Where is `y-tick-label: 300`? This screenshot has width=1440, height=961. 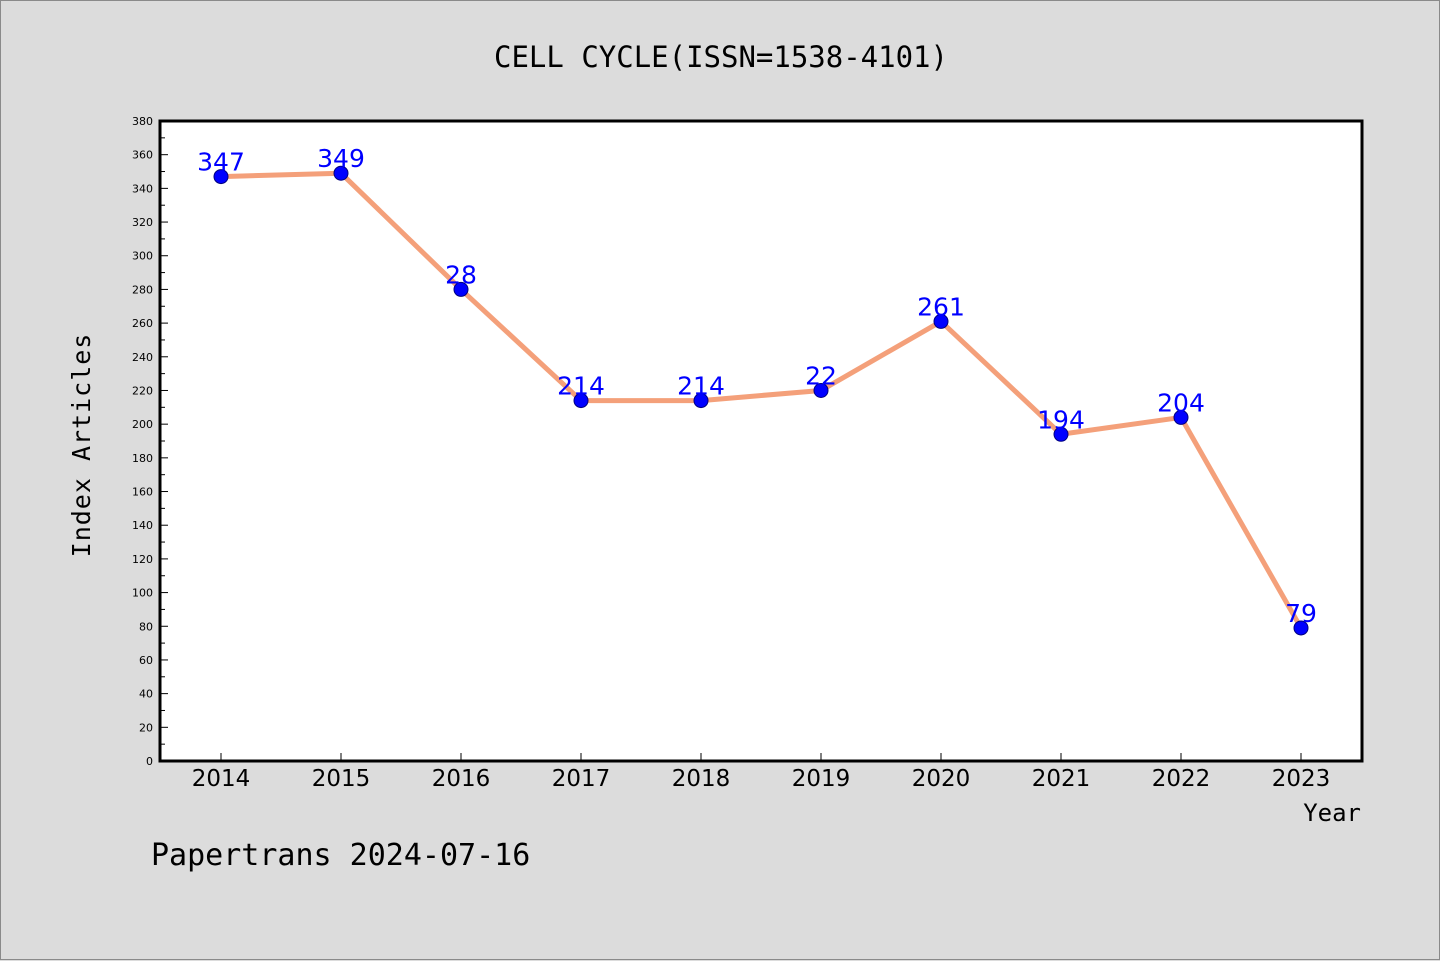 y-tick-label: 300 is located at coordinates (142, 256).